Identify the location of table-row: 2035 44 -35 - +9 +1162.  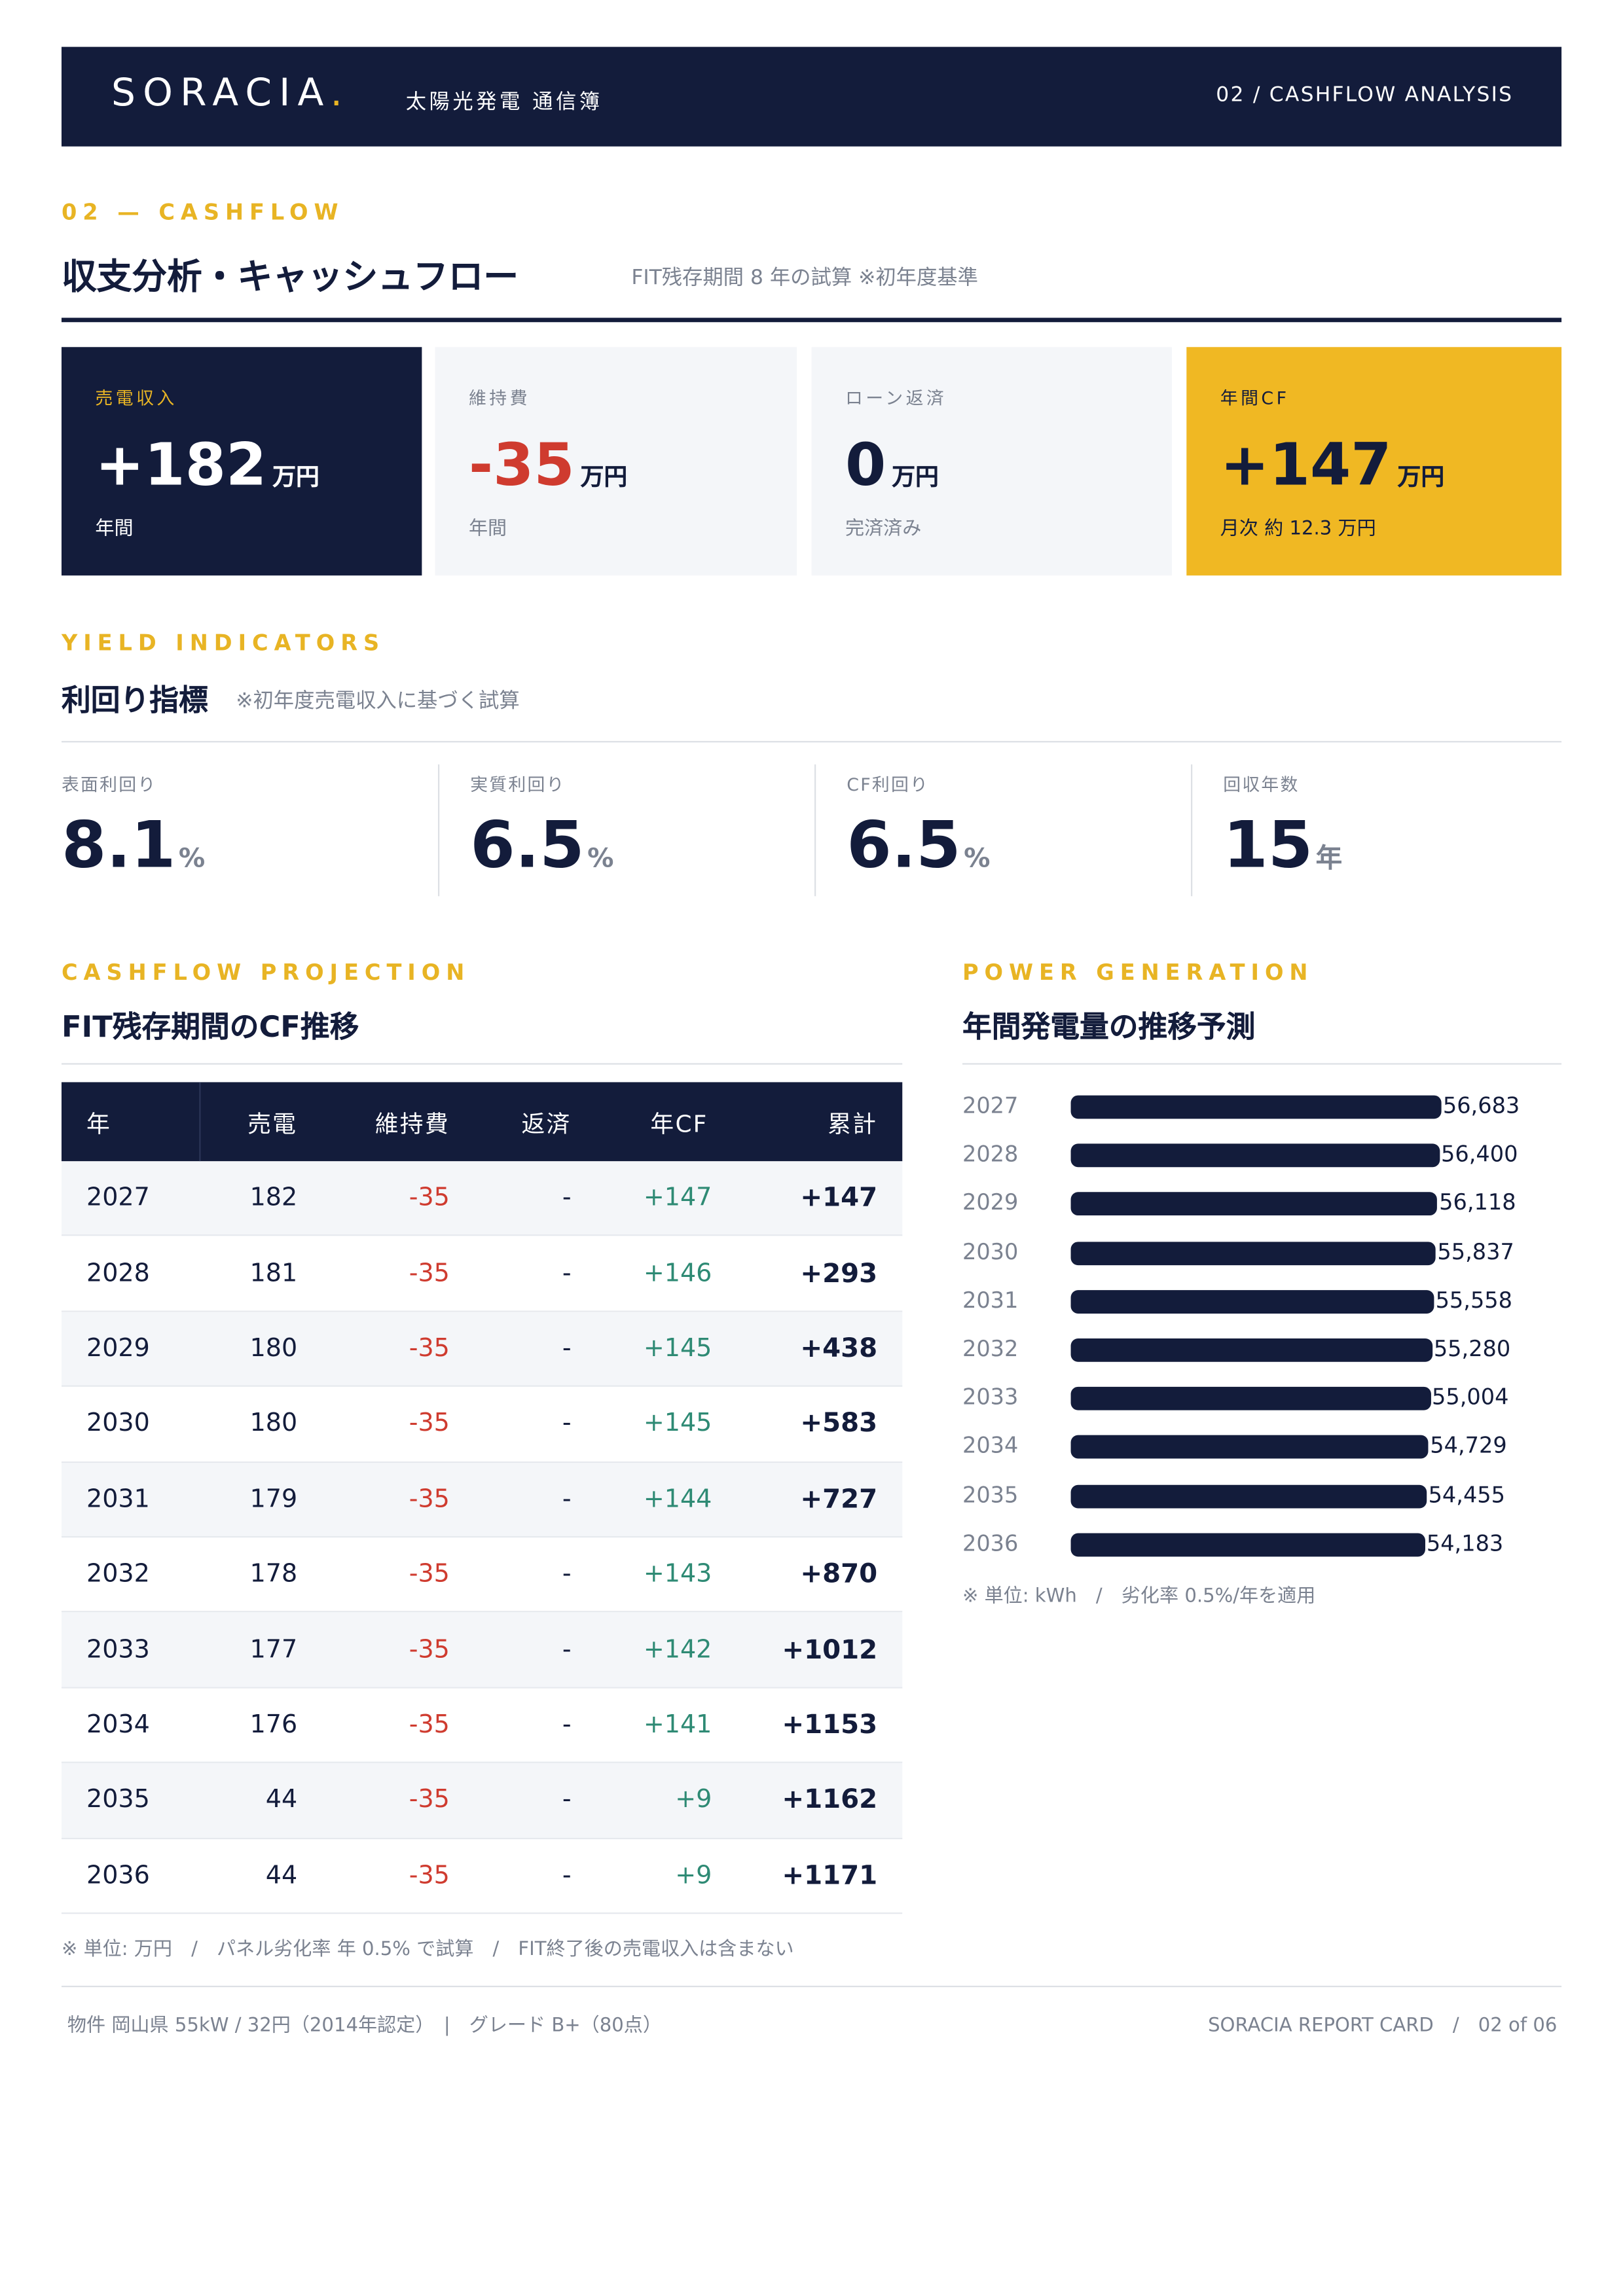
(482, 1801).